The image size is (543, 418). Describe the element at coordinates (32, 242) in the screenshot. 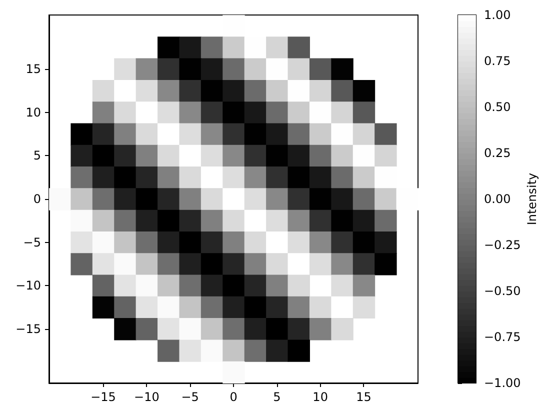

I see `y-tick-label: −5` at that location.